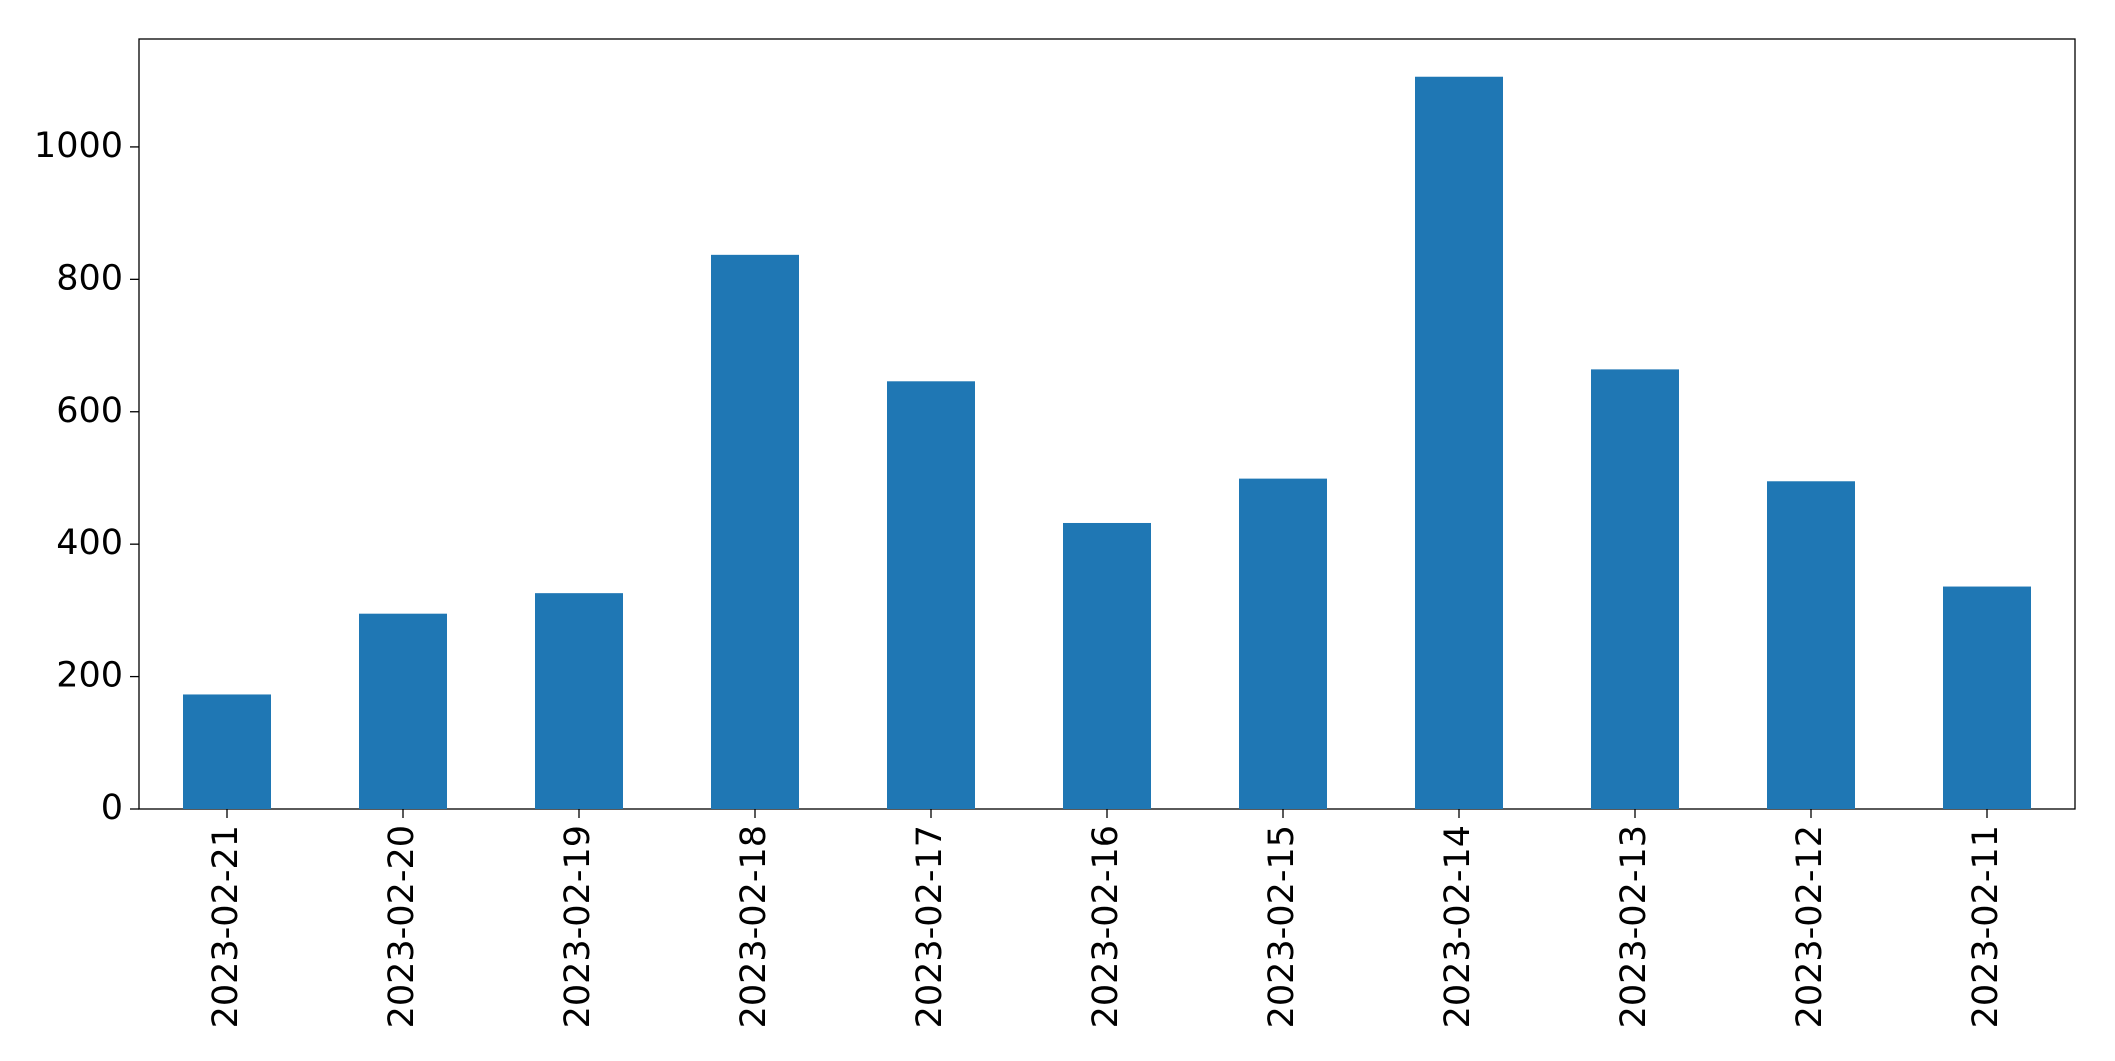 Image resolution: width=2115 pixels, height=1061 pixels. What do you see at coordinates (930, 926) in the screenshot?
I see `x-tick-label: 2023-02-17` at bounding box center [930, 926].